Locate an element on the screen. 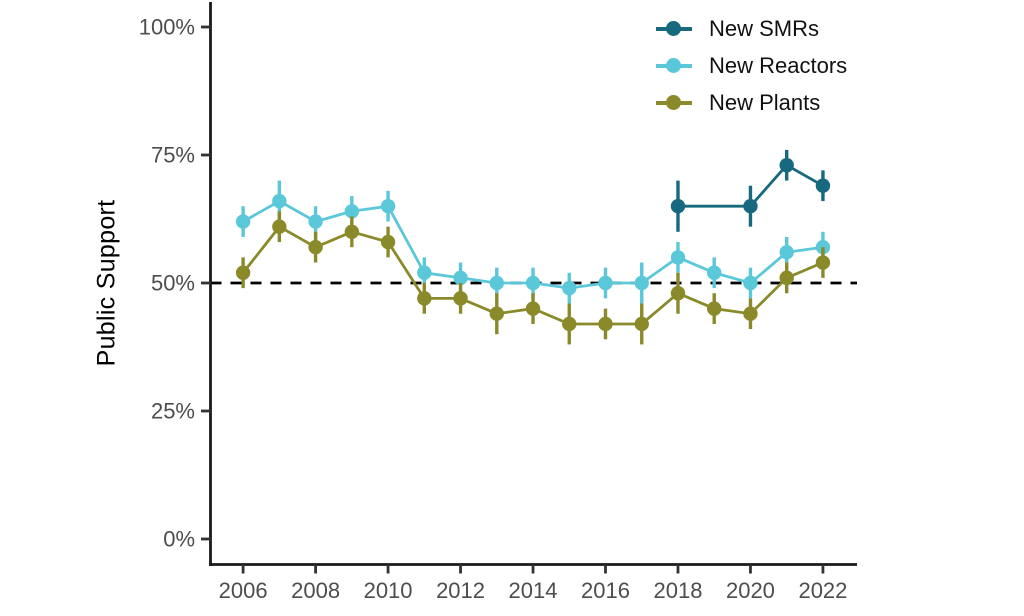 The height and width of the screenshot is (616, 1024). legend-item-new-smrs: New SMRs is located at coordinates (751, 28).